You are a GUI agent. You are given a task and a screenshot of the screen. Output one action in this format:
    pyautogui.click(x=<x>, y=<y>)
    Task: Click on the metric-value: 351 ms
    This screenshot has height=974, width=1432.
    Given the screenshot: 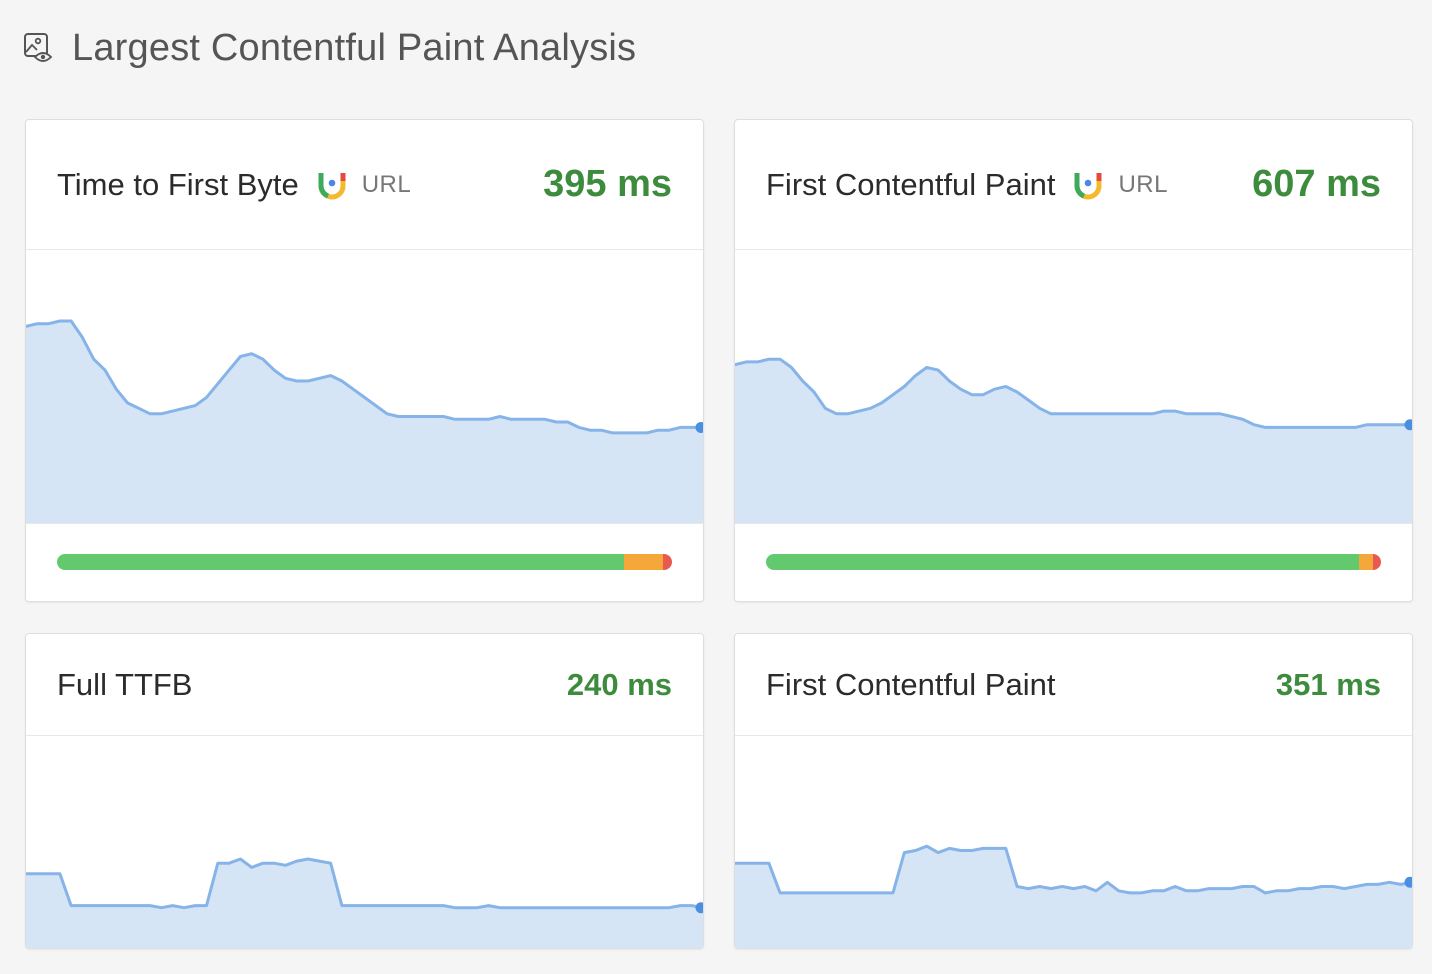 What is the action you would take?
    pyautogui.click(x=1328, y=684)
    